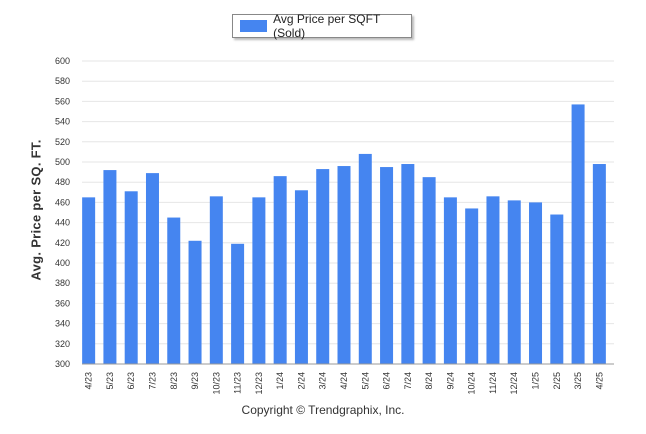 This screenshot has height=434, width=646. I want to click on x-tick-label: 10/23, so click(216, 383).